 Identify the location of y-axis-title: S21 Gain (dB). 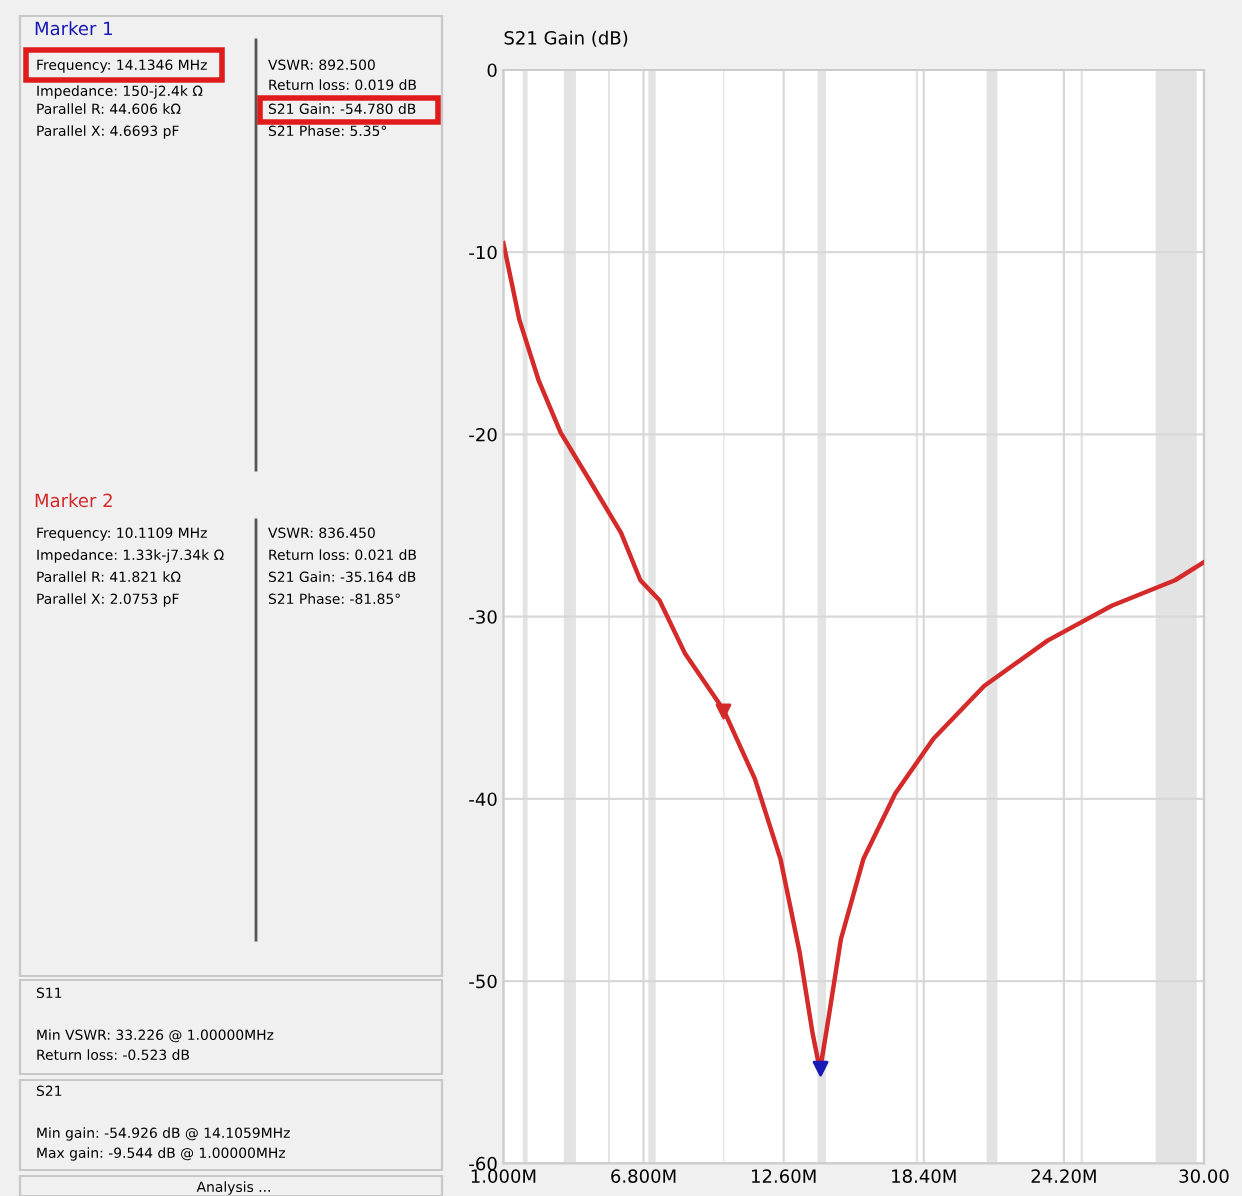
(566, 38).